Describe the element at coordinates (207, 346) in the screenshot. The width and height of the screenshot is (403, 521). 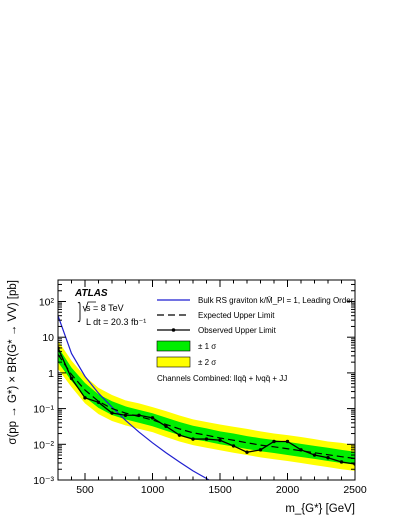
I see `legend-label: ± 1 σ` at that location.